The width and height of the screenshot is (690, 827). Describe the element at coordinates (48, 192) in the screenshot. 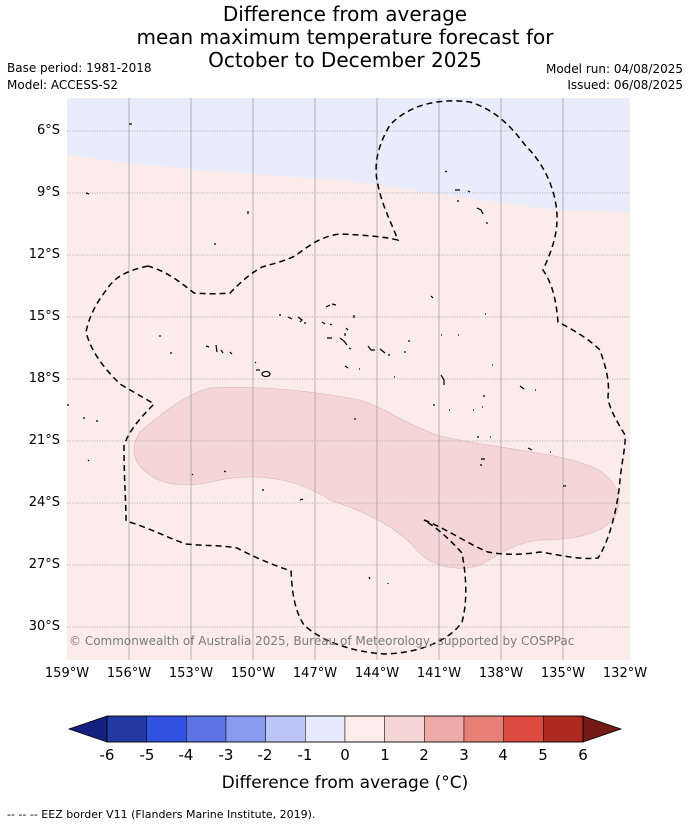

I see `lat-label: 9°S` at that location.